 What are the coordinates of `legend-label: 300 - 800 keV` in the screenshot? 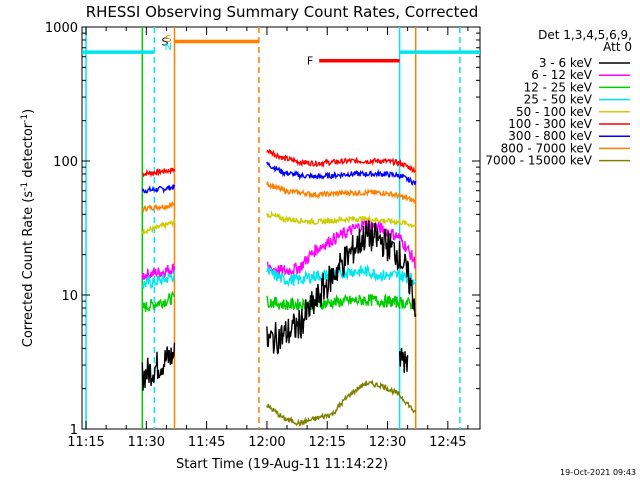 It's located at (550, 136).